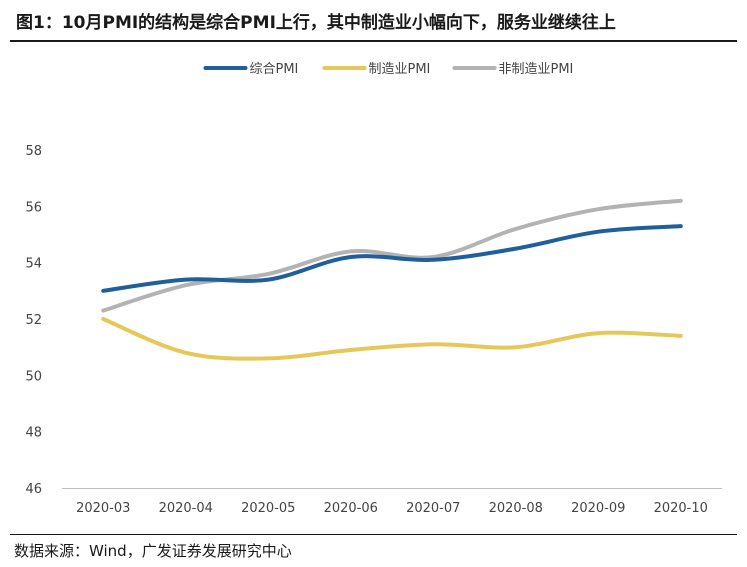  What do you see at coordinates (373, 41) in the screenshot?
I see `title-rule` at bounding box center [373, 41].